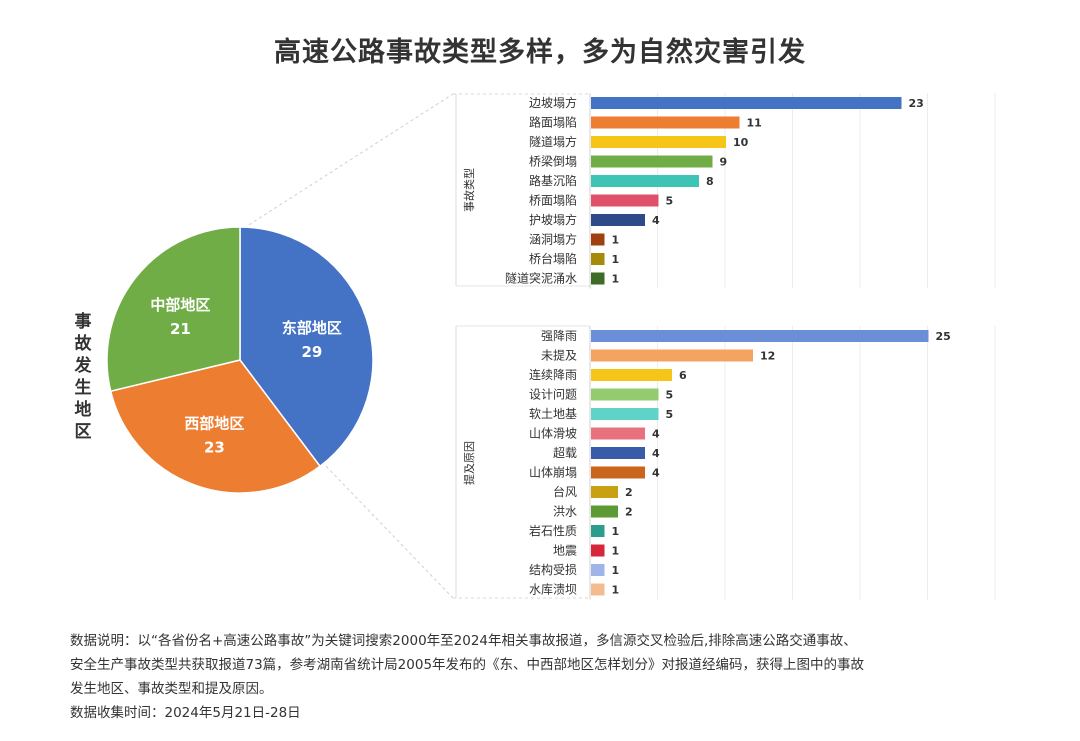 The width and height of the screenshot is (1080, 741). What do you see at coordinates (553, 102) in the screenshot?
I see `bar-category-label: 边坡塌方` at bounding box center [553, 102].